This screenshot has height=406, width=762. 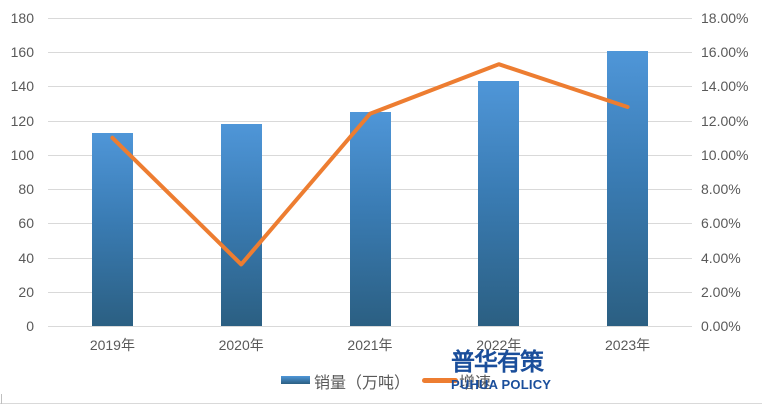 What do you see at coordinates (241, 225) in the screenshot?
I see `bar-2020年` at bounding box center [241, 225].